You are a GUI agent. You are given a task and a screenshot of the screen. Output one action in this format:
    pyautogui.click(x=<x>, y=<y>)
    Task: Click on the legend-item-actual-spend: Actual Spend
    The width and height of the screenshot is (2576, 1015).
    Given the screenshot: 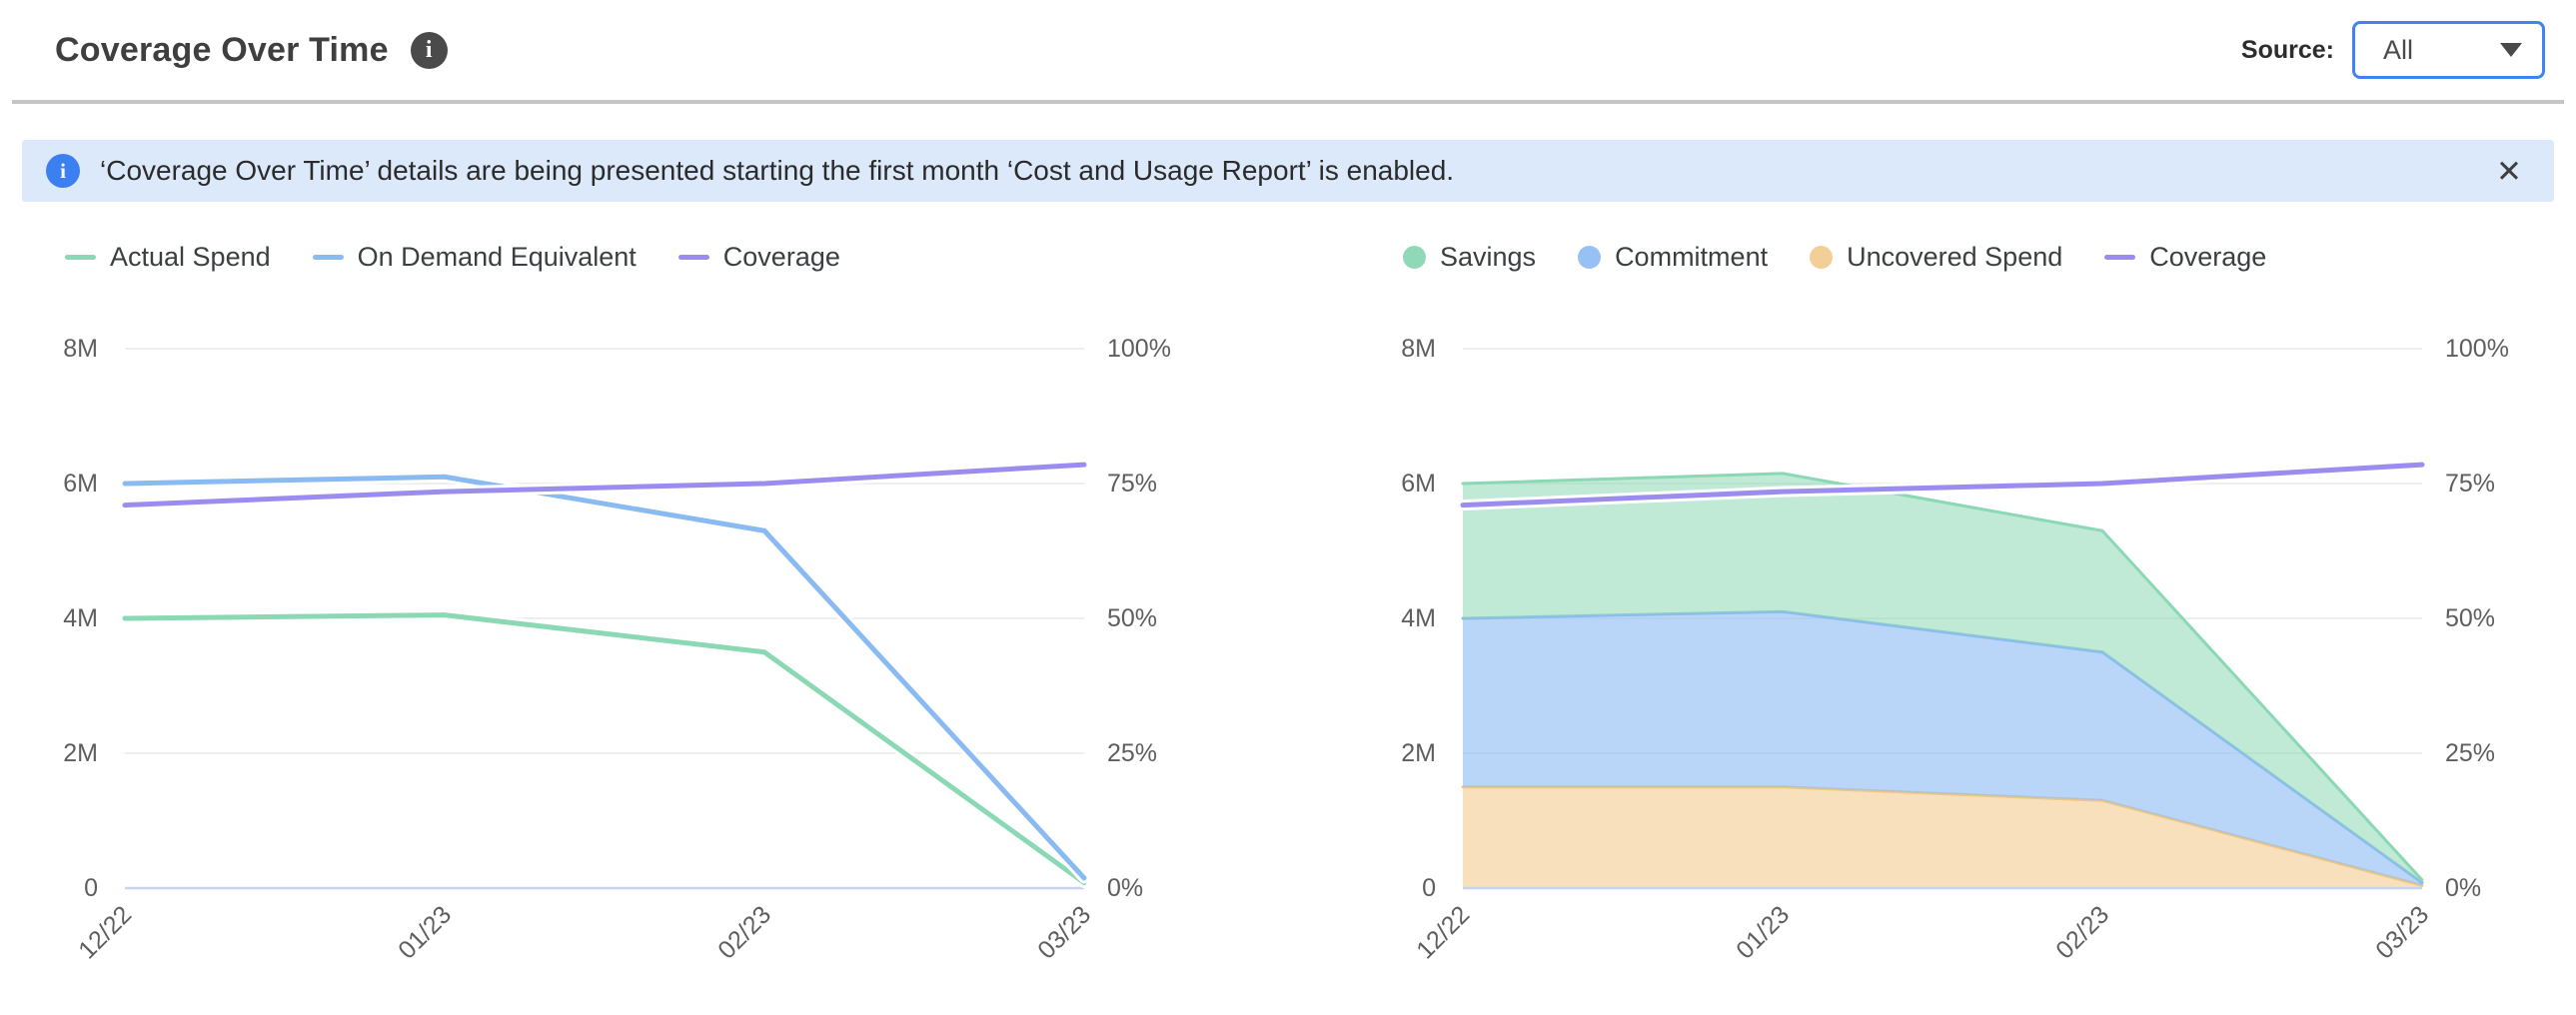 What is the action you would take?
    pyautogui.click(x=168, y=257)
    